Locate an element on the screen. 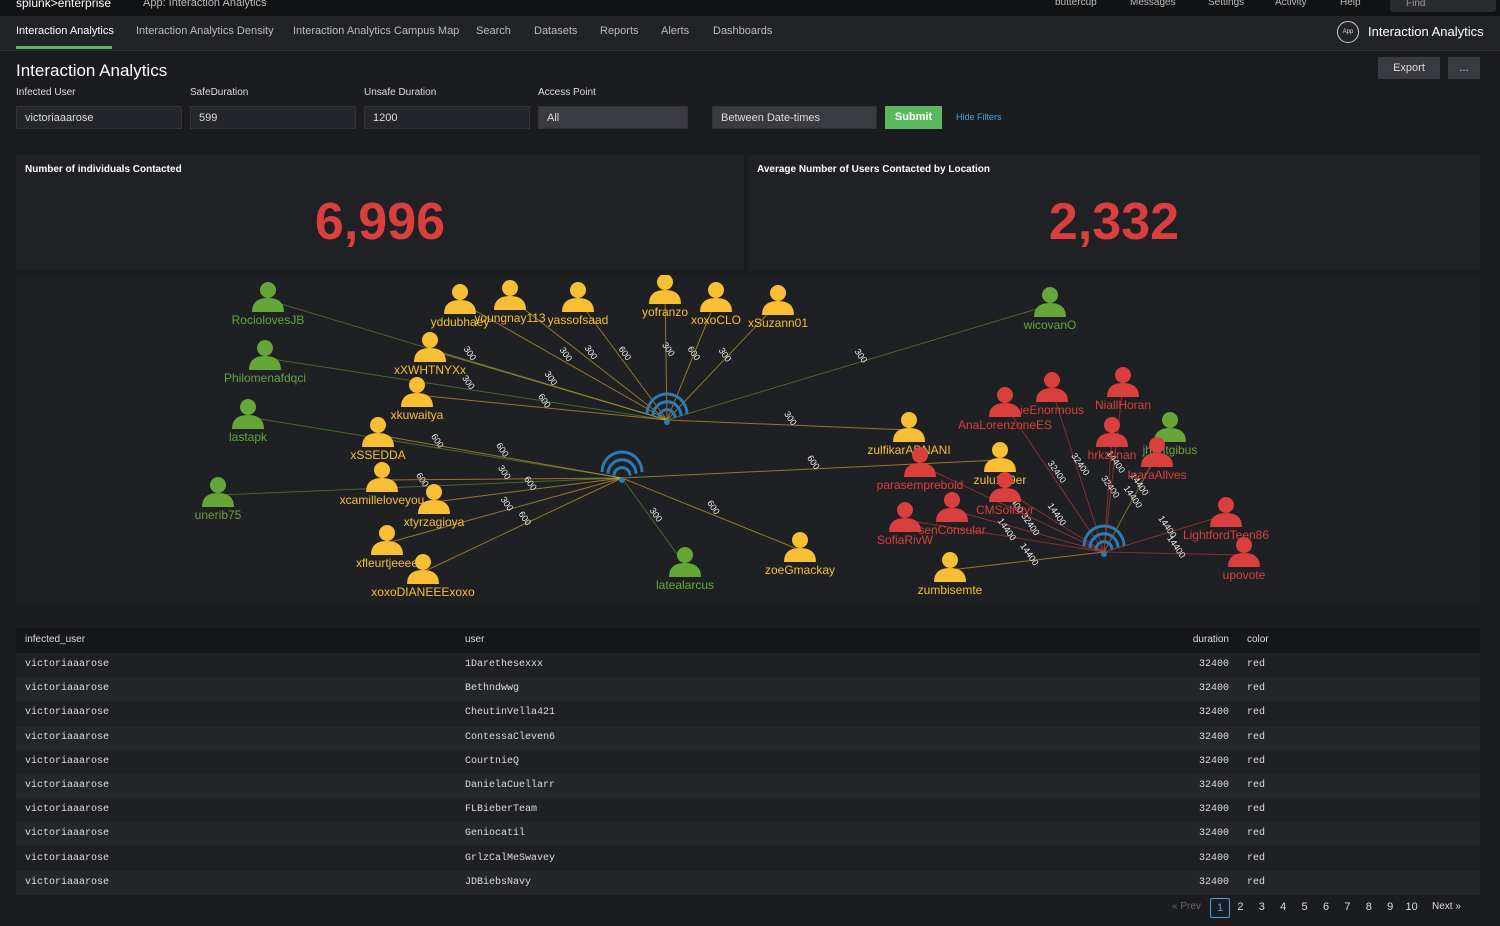  hide-filters: Hide Filters is located at coordinates (979, 117).